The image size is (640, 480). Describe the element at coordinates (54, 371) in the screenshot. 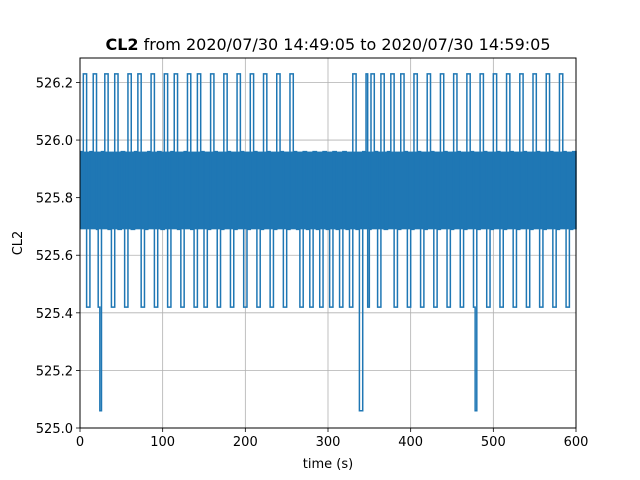

I see `y-tick-label: 525.2` at that location.